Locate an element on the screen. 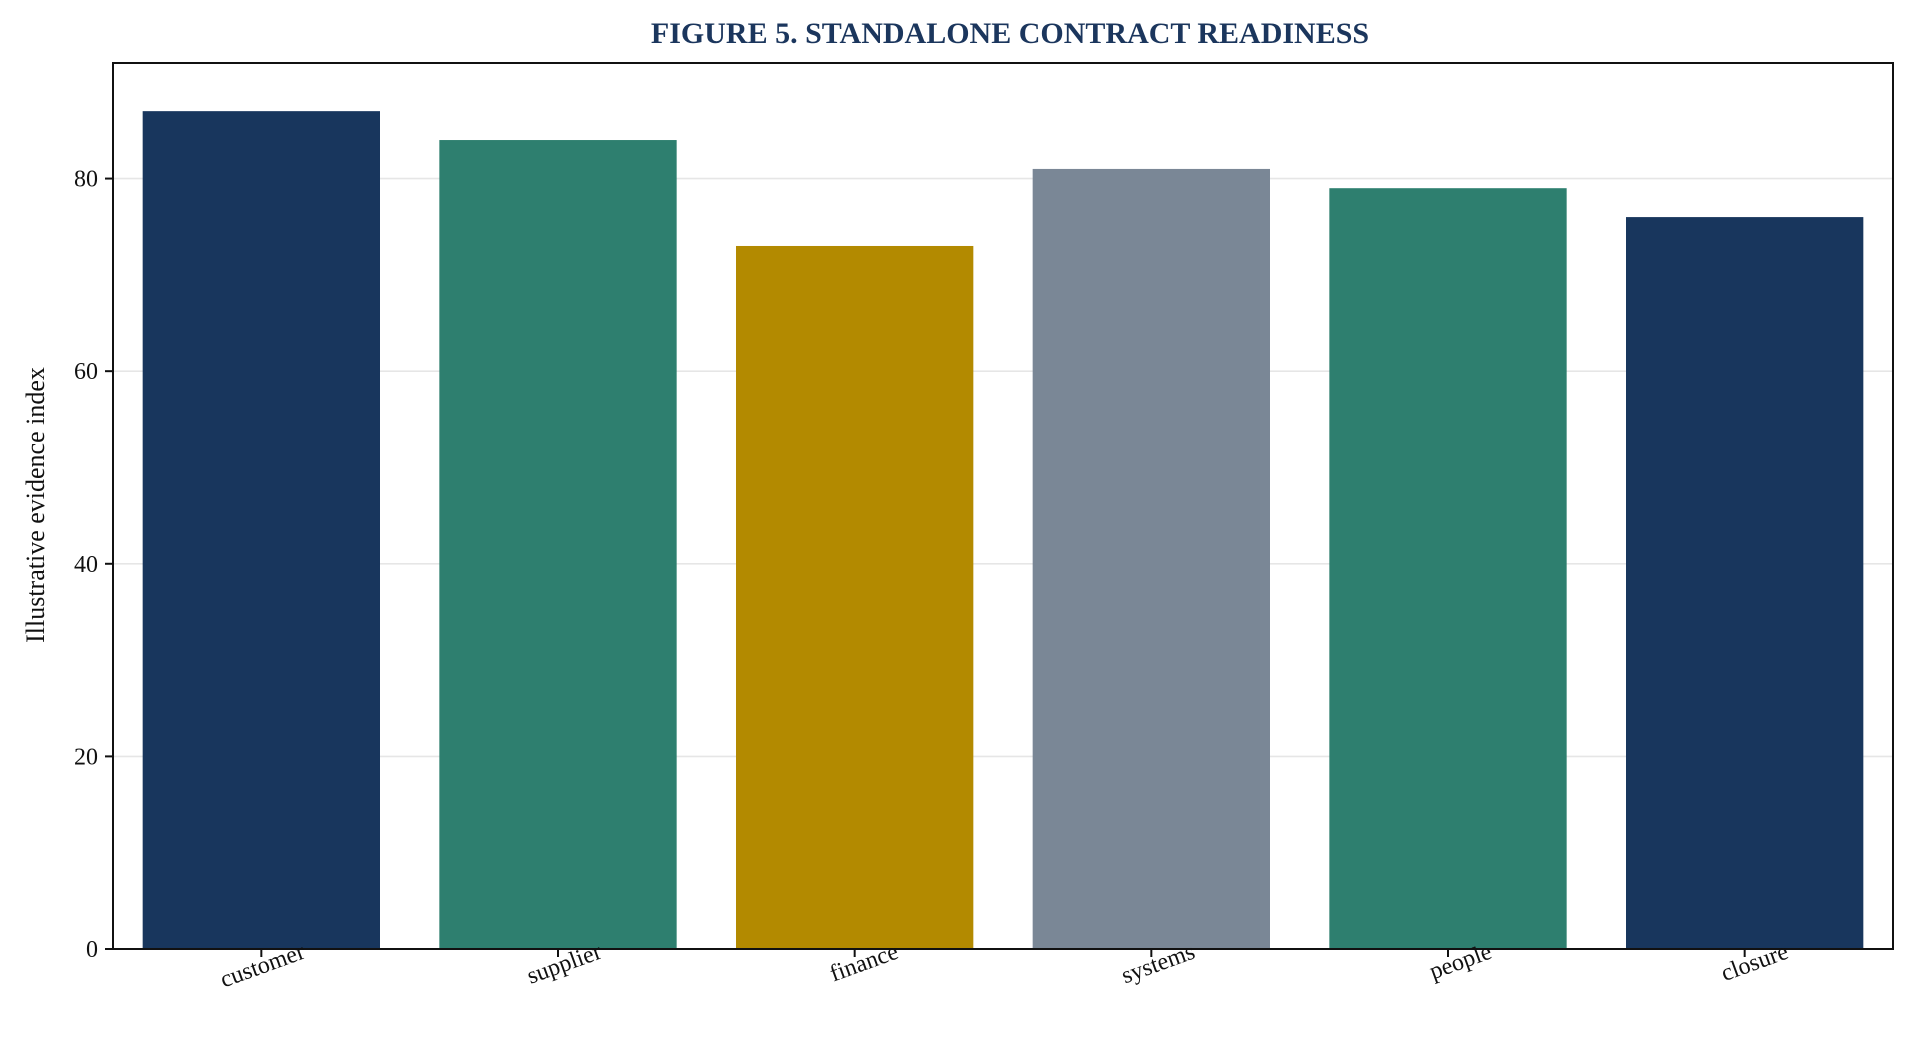 The image size is (1924, 1049). bar-people is located at coordinates (1448, 568).